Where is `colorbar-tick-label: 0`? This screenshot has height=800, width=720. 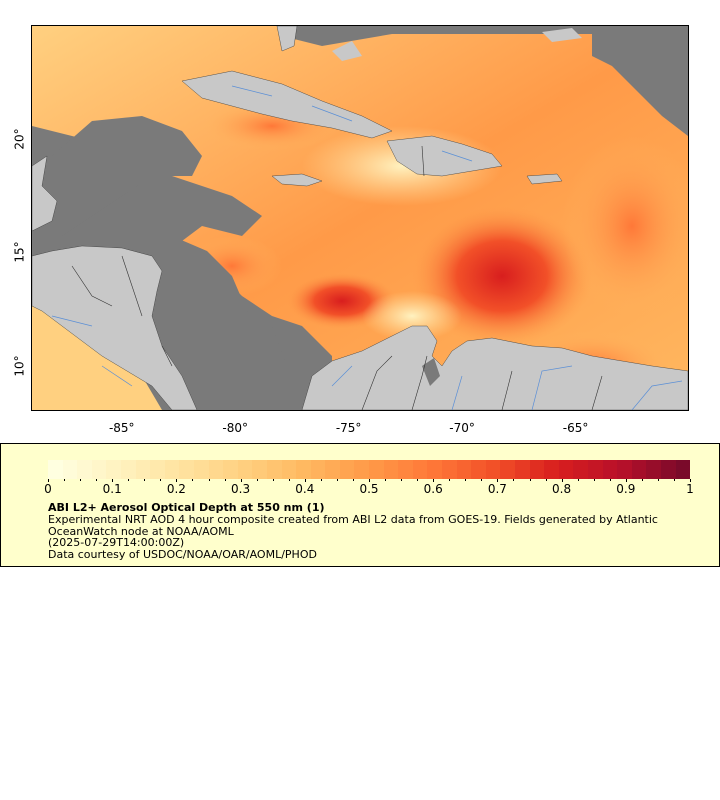
colorbar-tick-label: 0 is located at coordinates (48, 489).